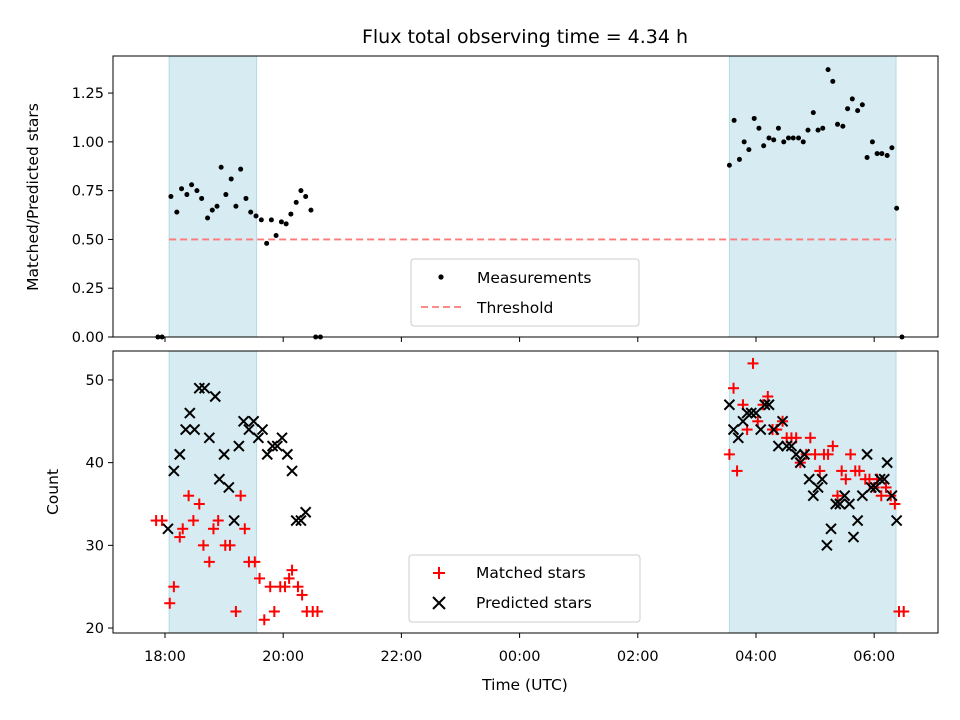 The height and width of the screenshot is (720, 960). What do you see at coordinates (88, 338) in the screenshot?
I see `top-y-tick-label-0: 0.00` at bounding box center [88, 338].